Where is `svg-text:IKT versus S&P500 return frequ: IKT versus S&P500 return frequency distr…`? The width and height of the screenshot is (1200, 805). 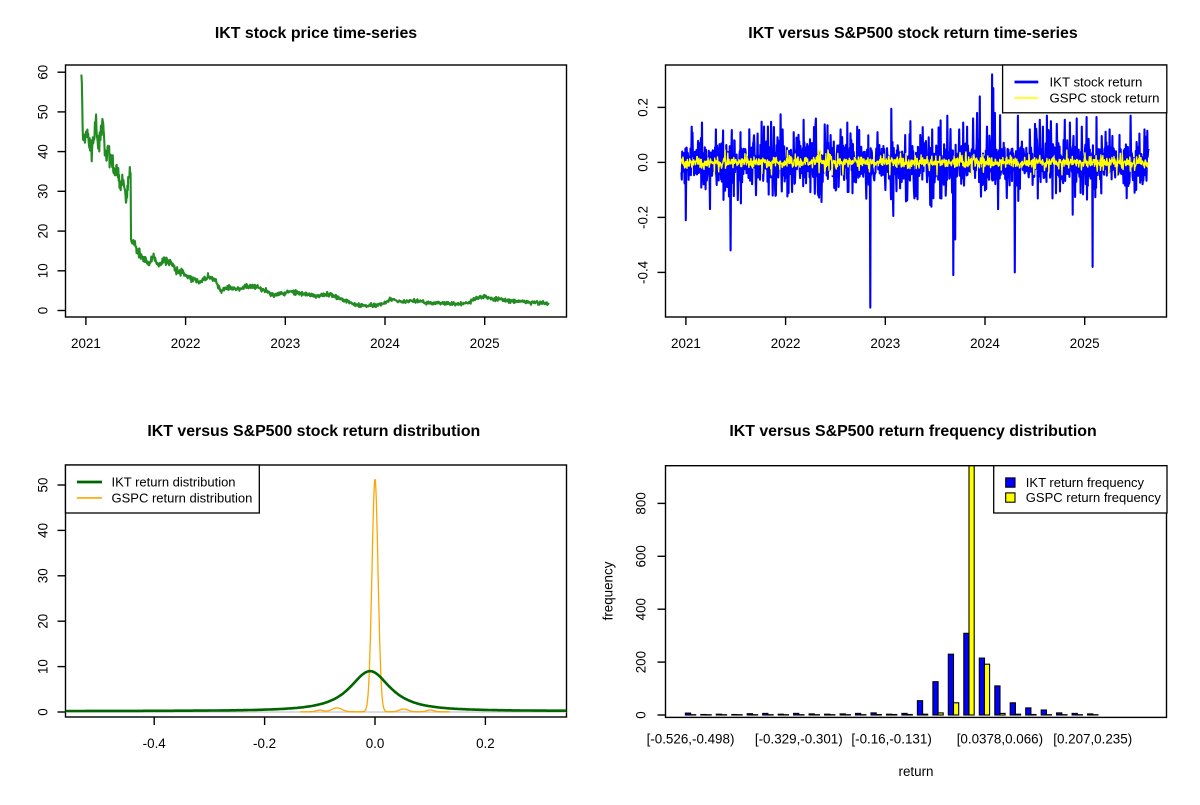 svg-text:IKT versus S&P500 return frequ: IKT versus S&P500 return frequency distr… is located at coordinates (912, 431).